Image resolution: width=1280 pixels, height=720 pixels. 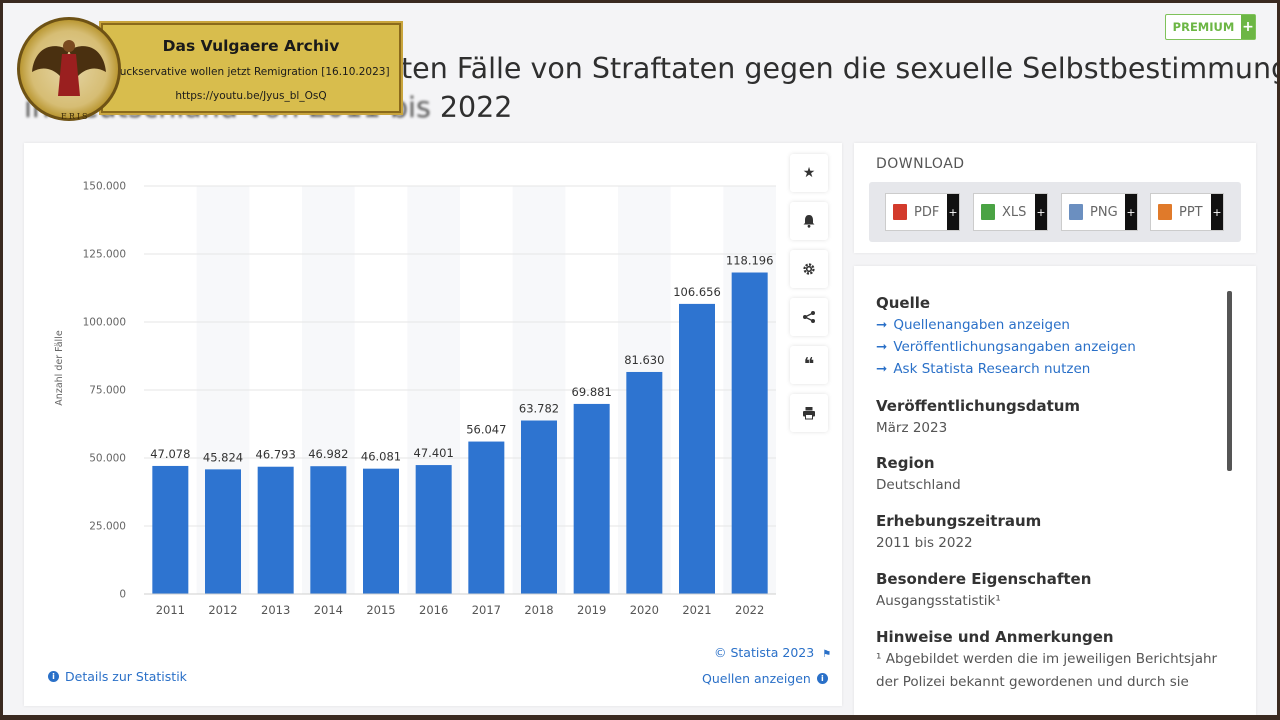 I want to click on bar-value-label: 63.782, so click(x=539, y=409).